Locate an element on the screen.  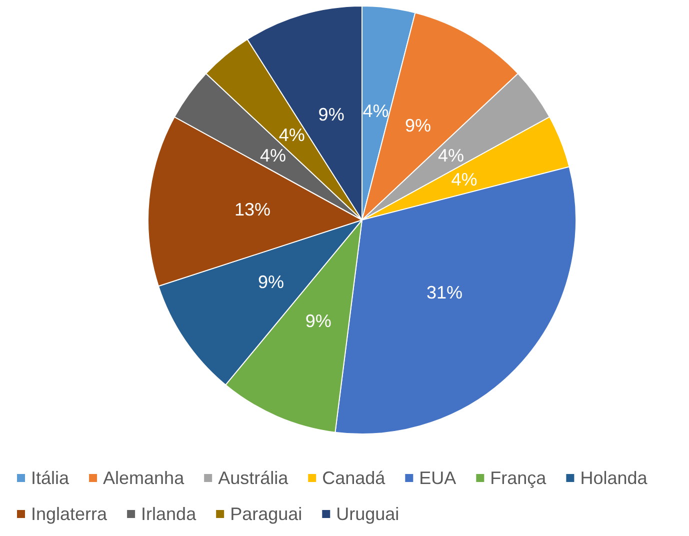
legend-label: Irlanda is located at coordinates (169, 514).